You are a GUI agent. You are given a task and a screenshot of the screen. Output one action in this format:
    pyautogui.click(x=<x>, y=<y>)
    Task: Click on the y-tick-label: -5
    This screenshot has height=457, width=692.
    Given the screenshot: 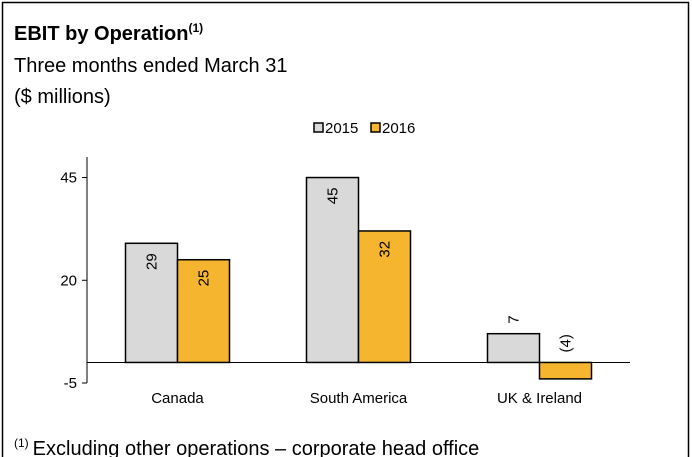 What is the action you would take?
    pyautogui.click(x=70, y=383)
    